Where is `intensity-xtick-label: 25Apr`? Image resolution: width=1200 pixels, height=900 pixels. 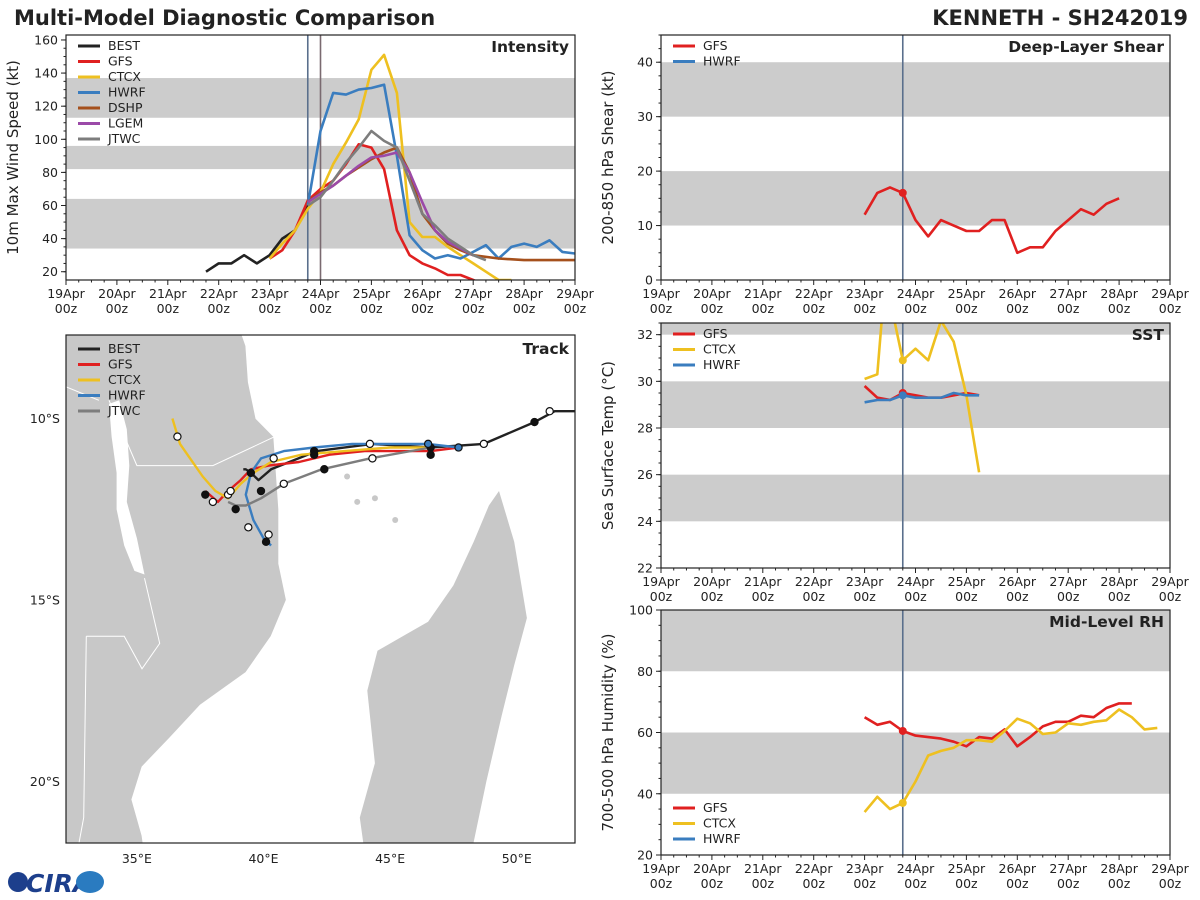
intensity-xtick-label: 25Apr is located at coordinates (372, 293).